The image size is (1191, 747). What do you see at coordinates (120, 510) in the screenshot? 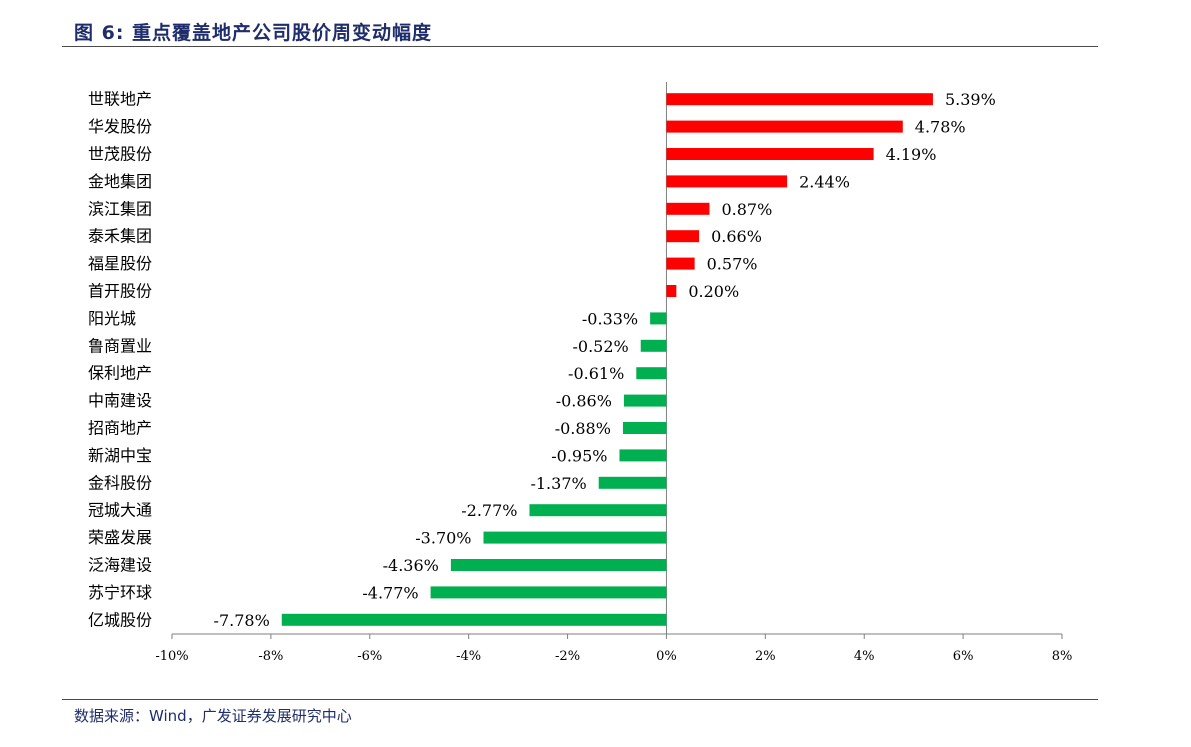
I see `category-label-15: 冠城大通` at bounding box center [120, 510].